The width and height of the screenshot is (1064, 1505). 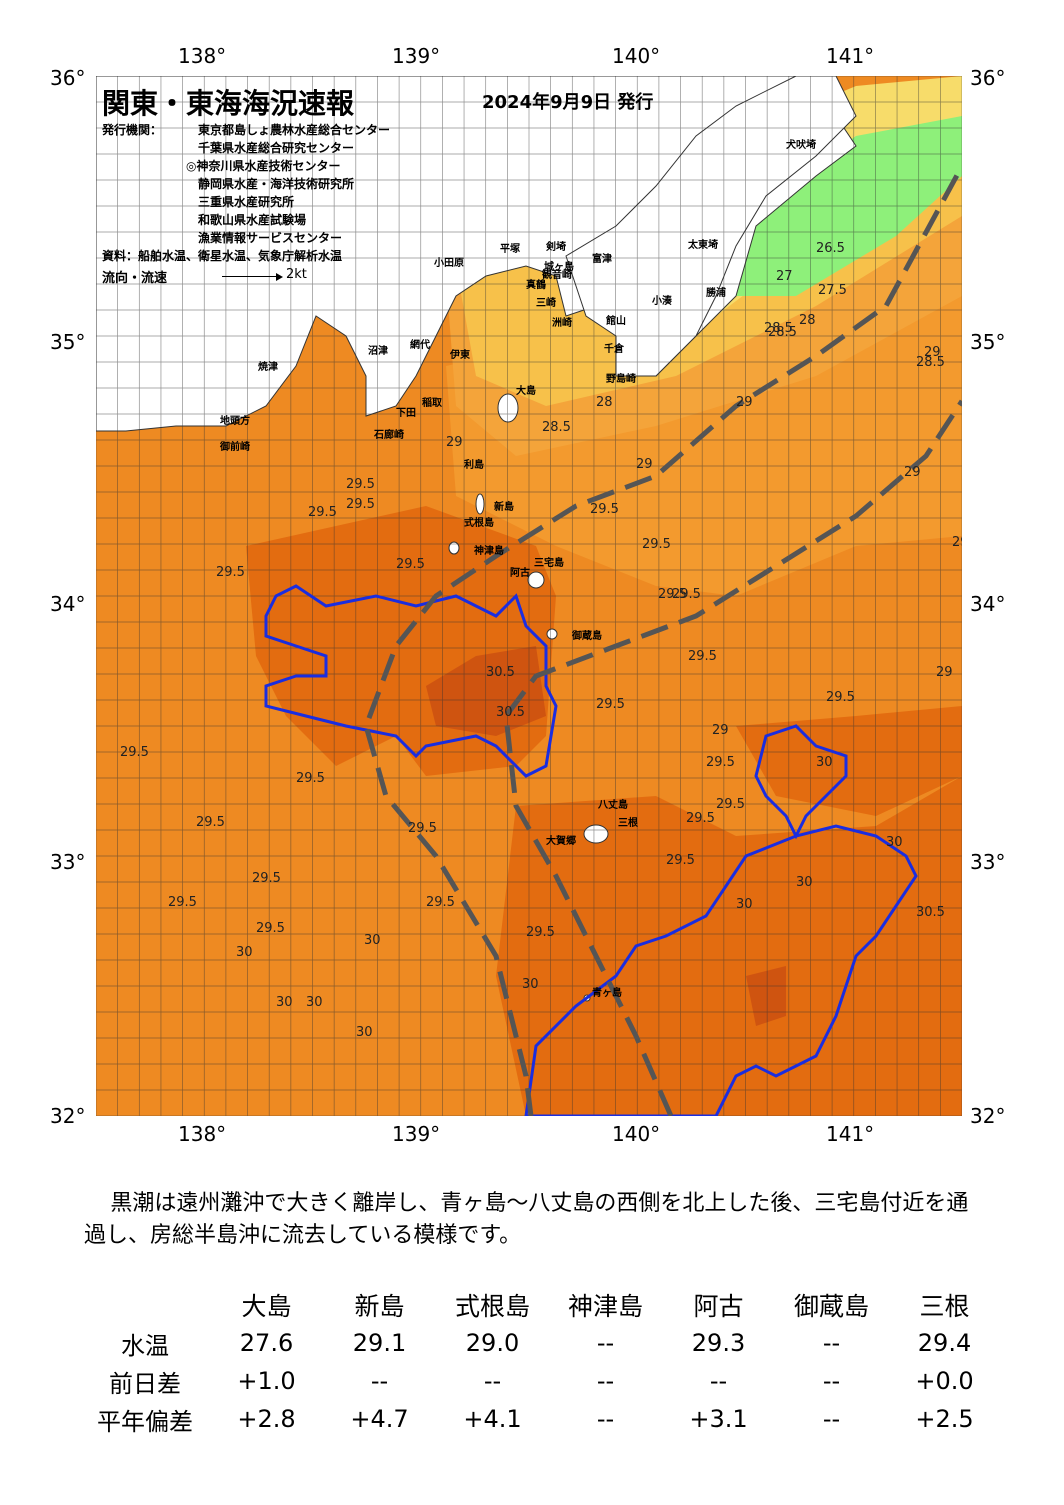 What do you see at coordinates (849, 761) in the screenshot?
I see `warm-region-30-east` at bounding box center [849, 761].